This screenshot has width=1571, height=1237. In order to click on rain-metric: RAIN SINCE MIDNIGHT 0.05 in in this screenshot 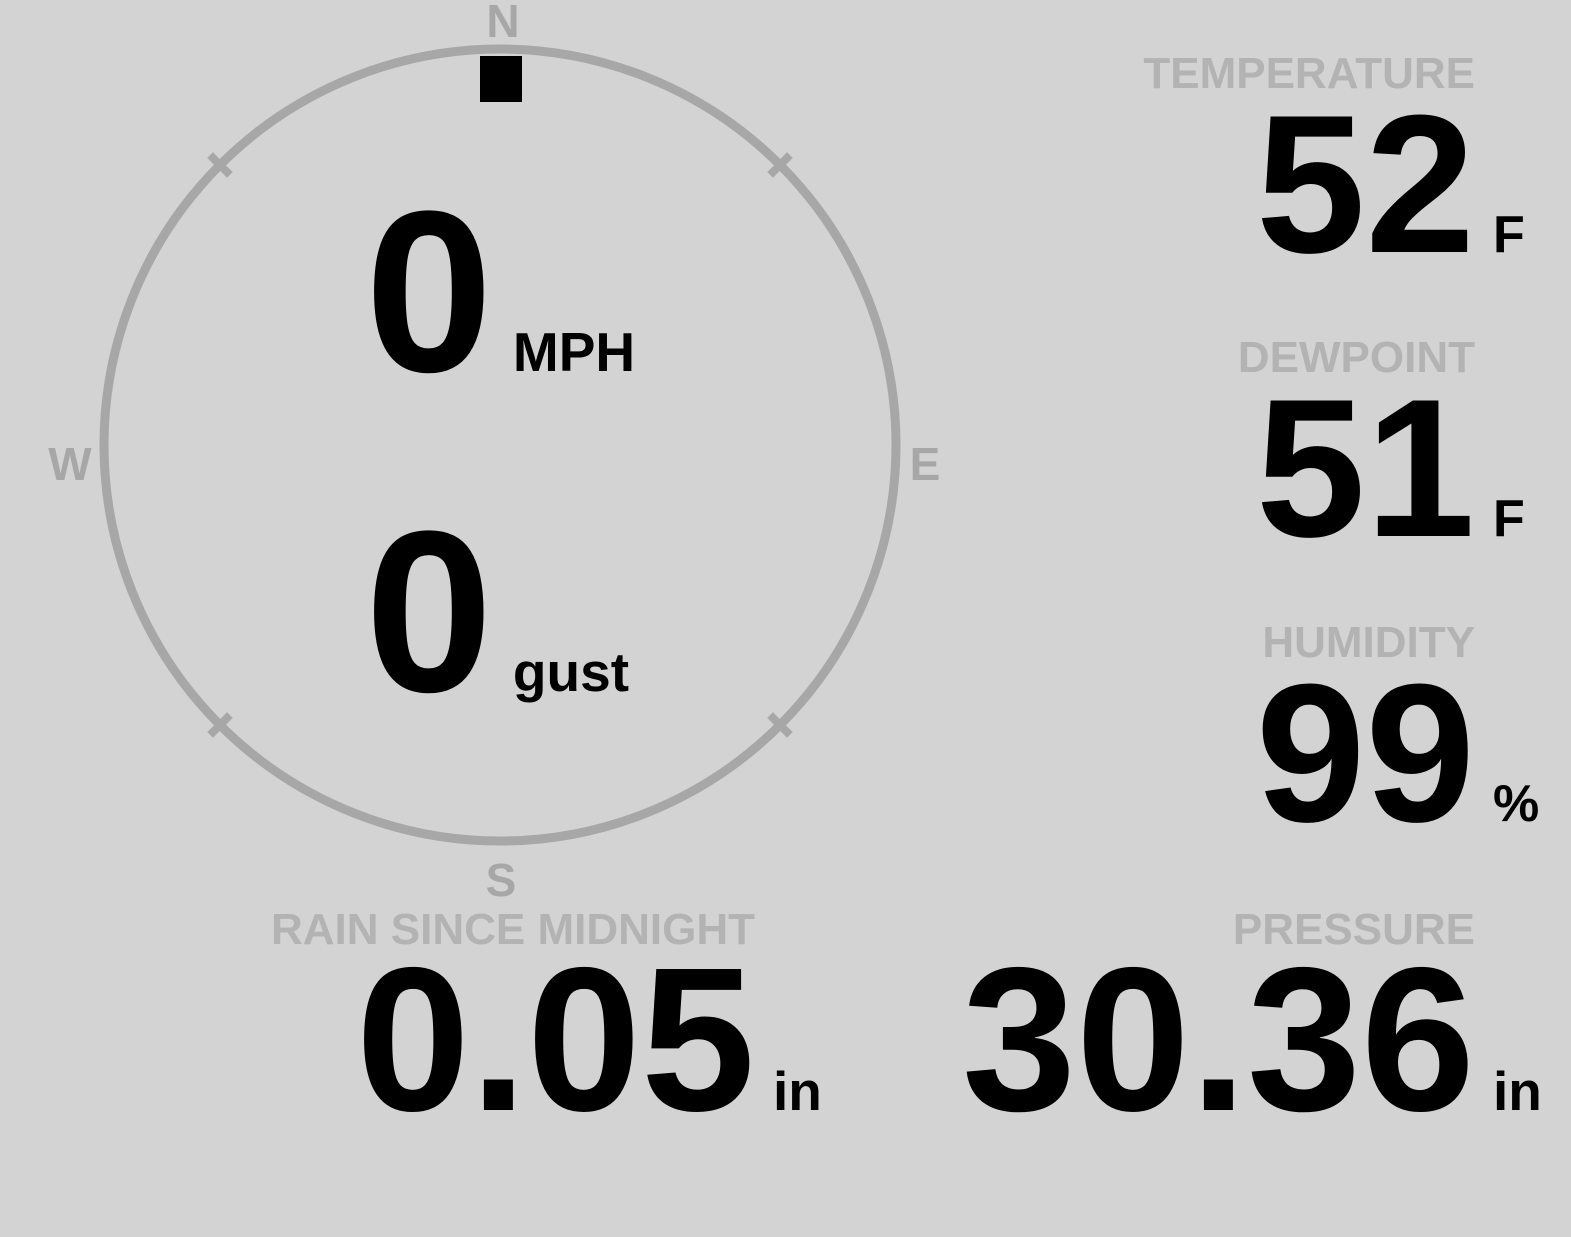, I will do `click(428, 1024)`.